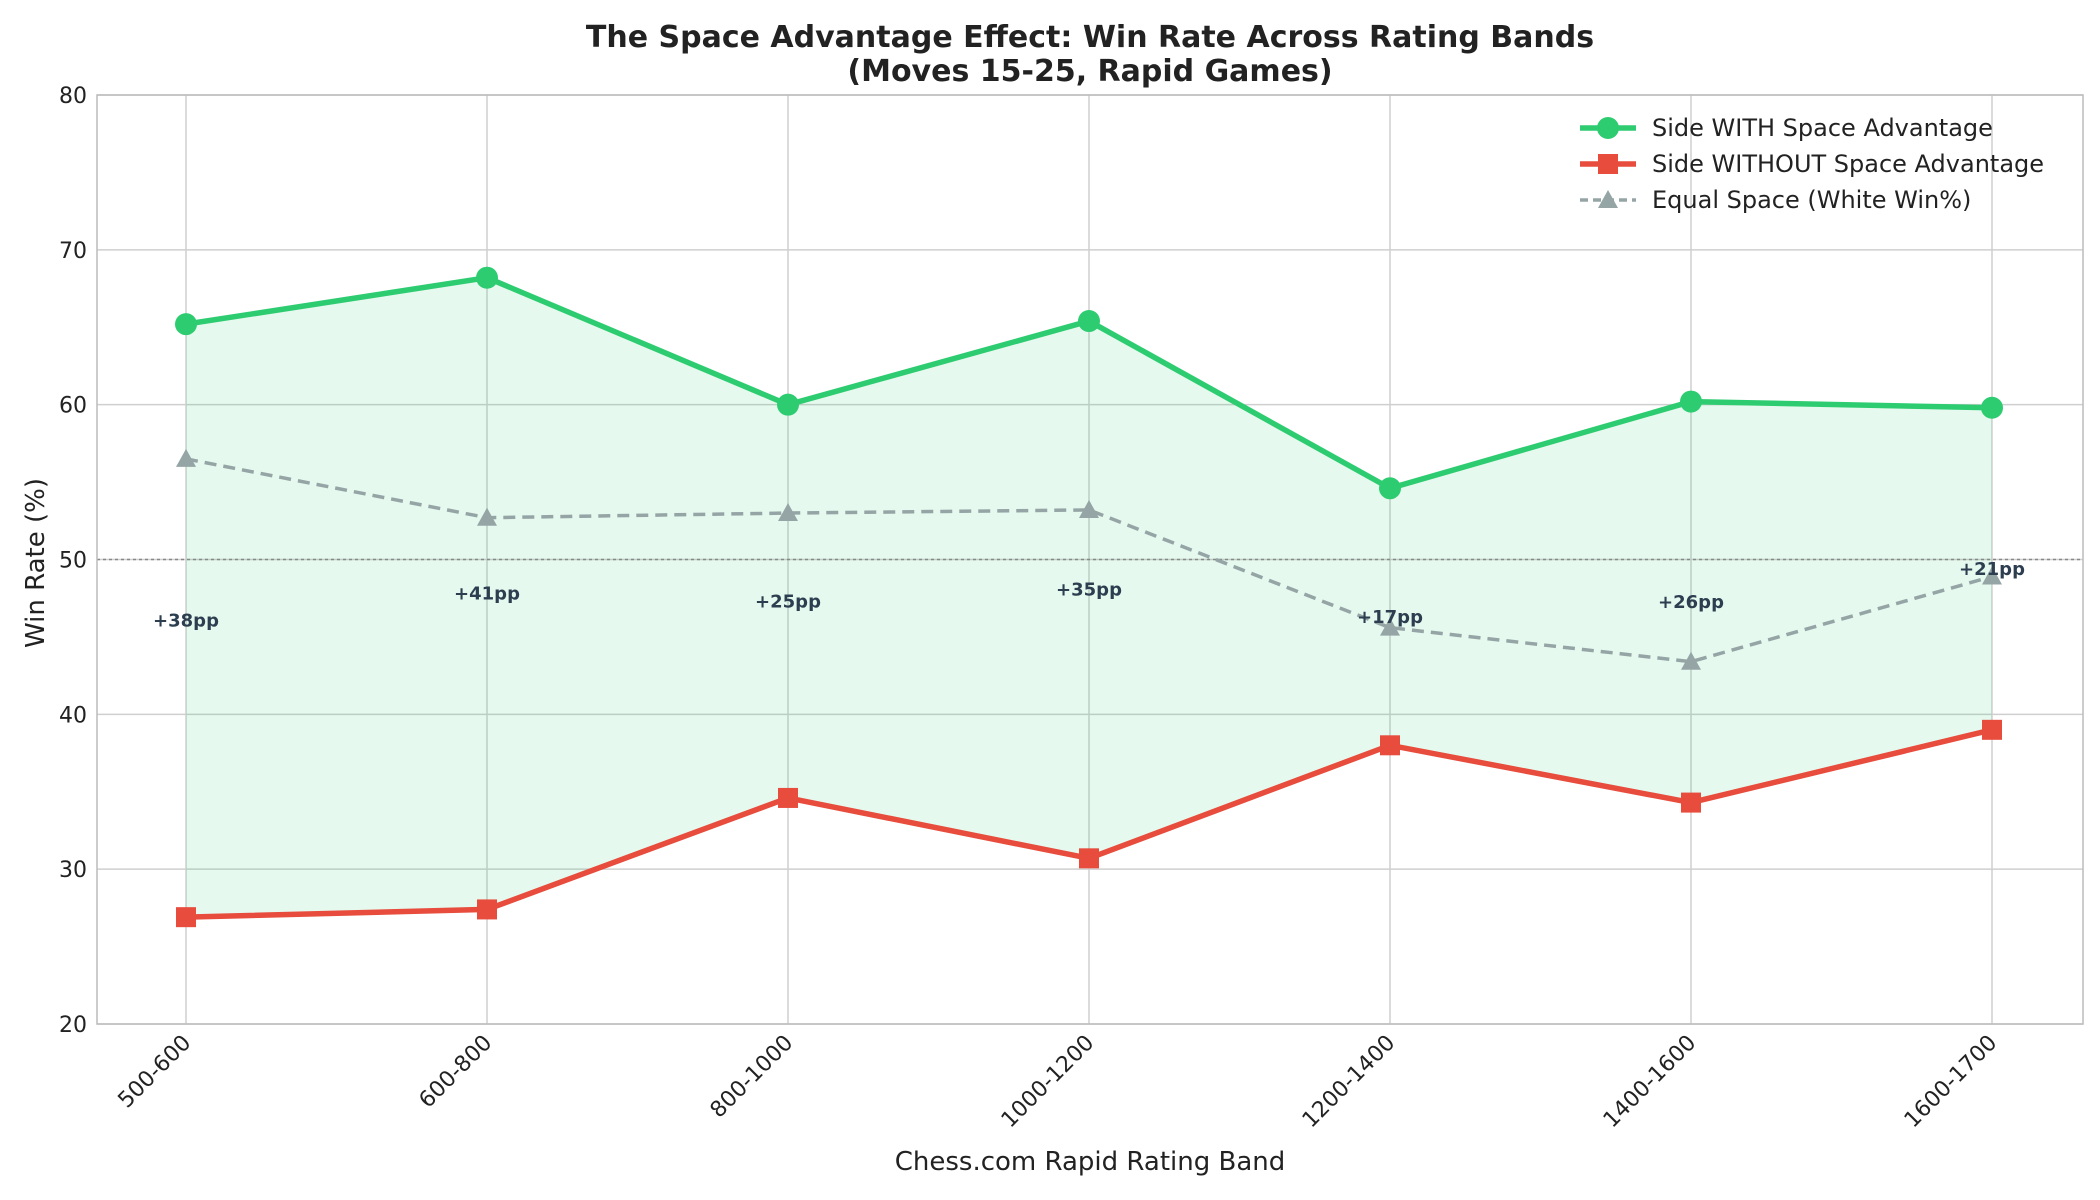 Image resolution: width=2100 pixels, height=1200 pixels. What do you see at coordinates (456, 1072) in the screenshot?
I see `x-tick-label: 600-800` at bounding box center [456, 1072].